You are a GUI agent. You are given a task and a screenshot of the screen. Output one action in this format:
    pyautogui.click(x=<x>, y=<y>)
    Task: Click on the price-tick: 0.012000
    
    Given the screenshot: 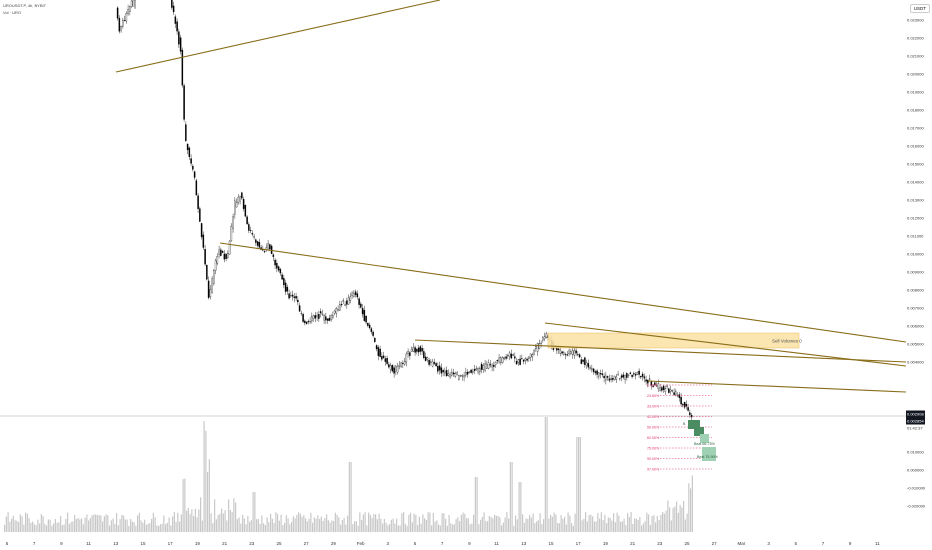 What is the action you would take?
    pyautogui.click(x=915, y=218)
    